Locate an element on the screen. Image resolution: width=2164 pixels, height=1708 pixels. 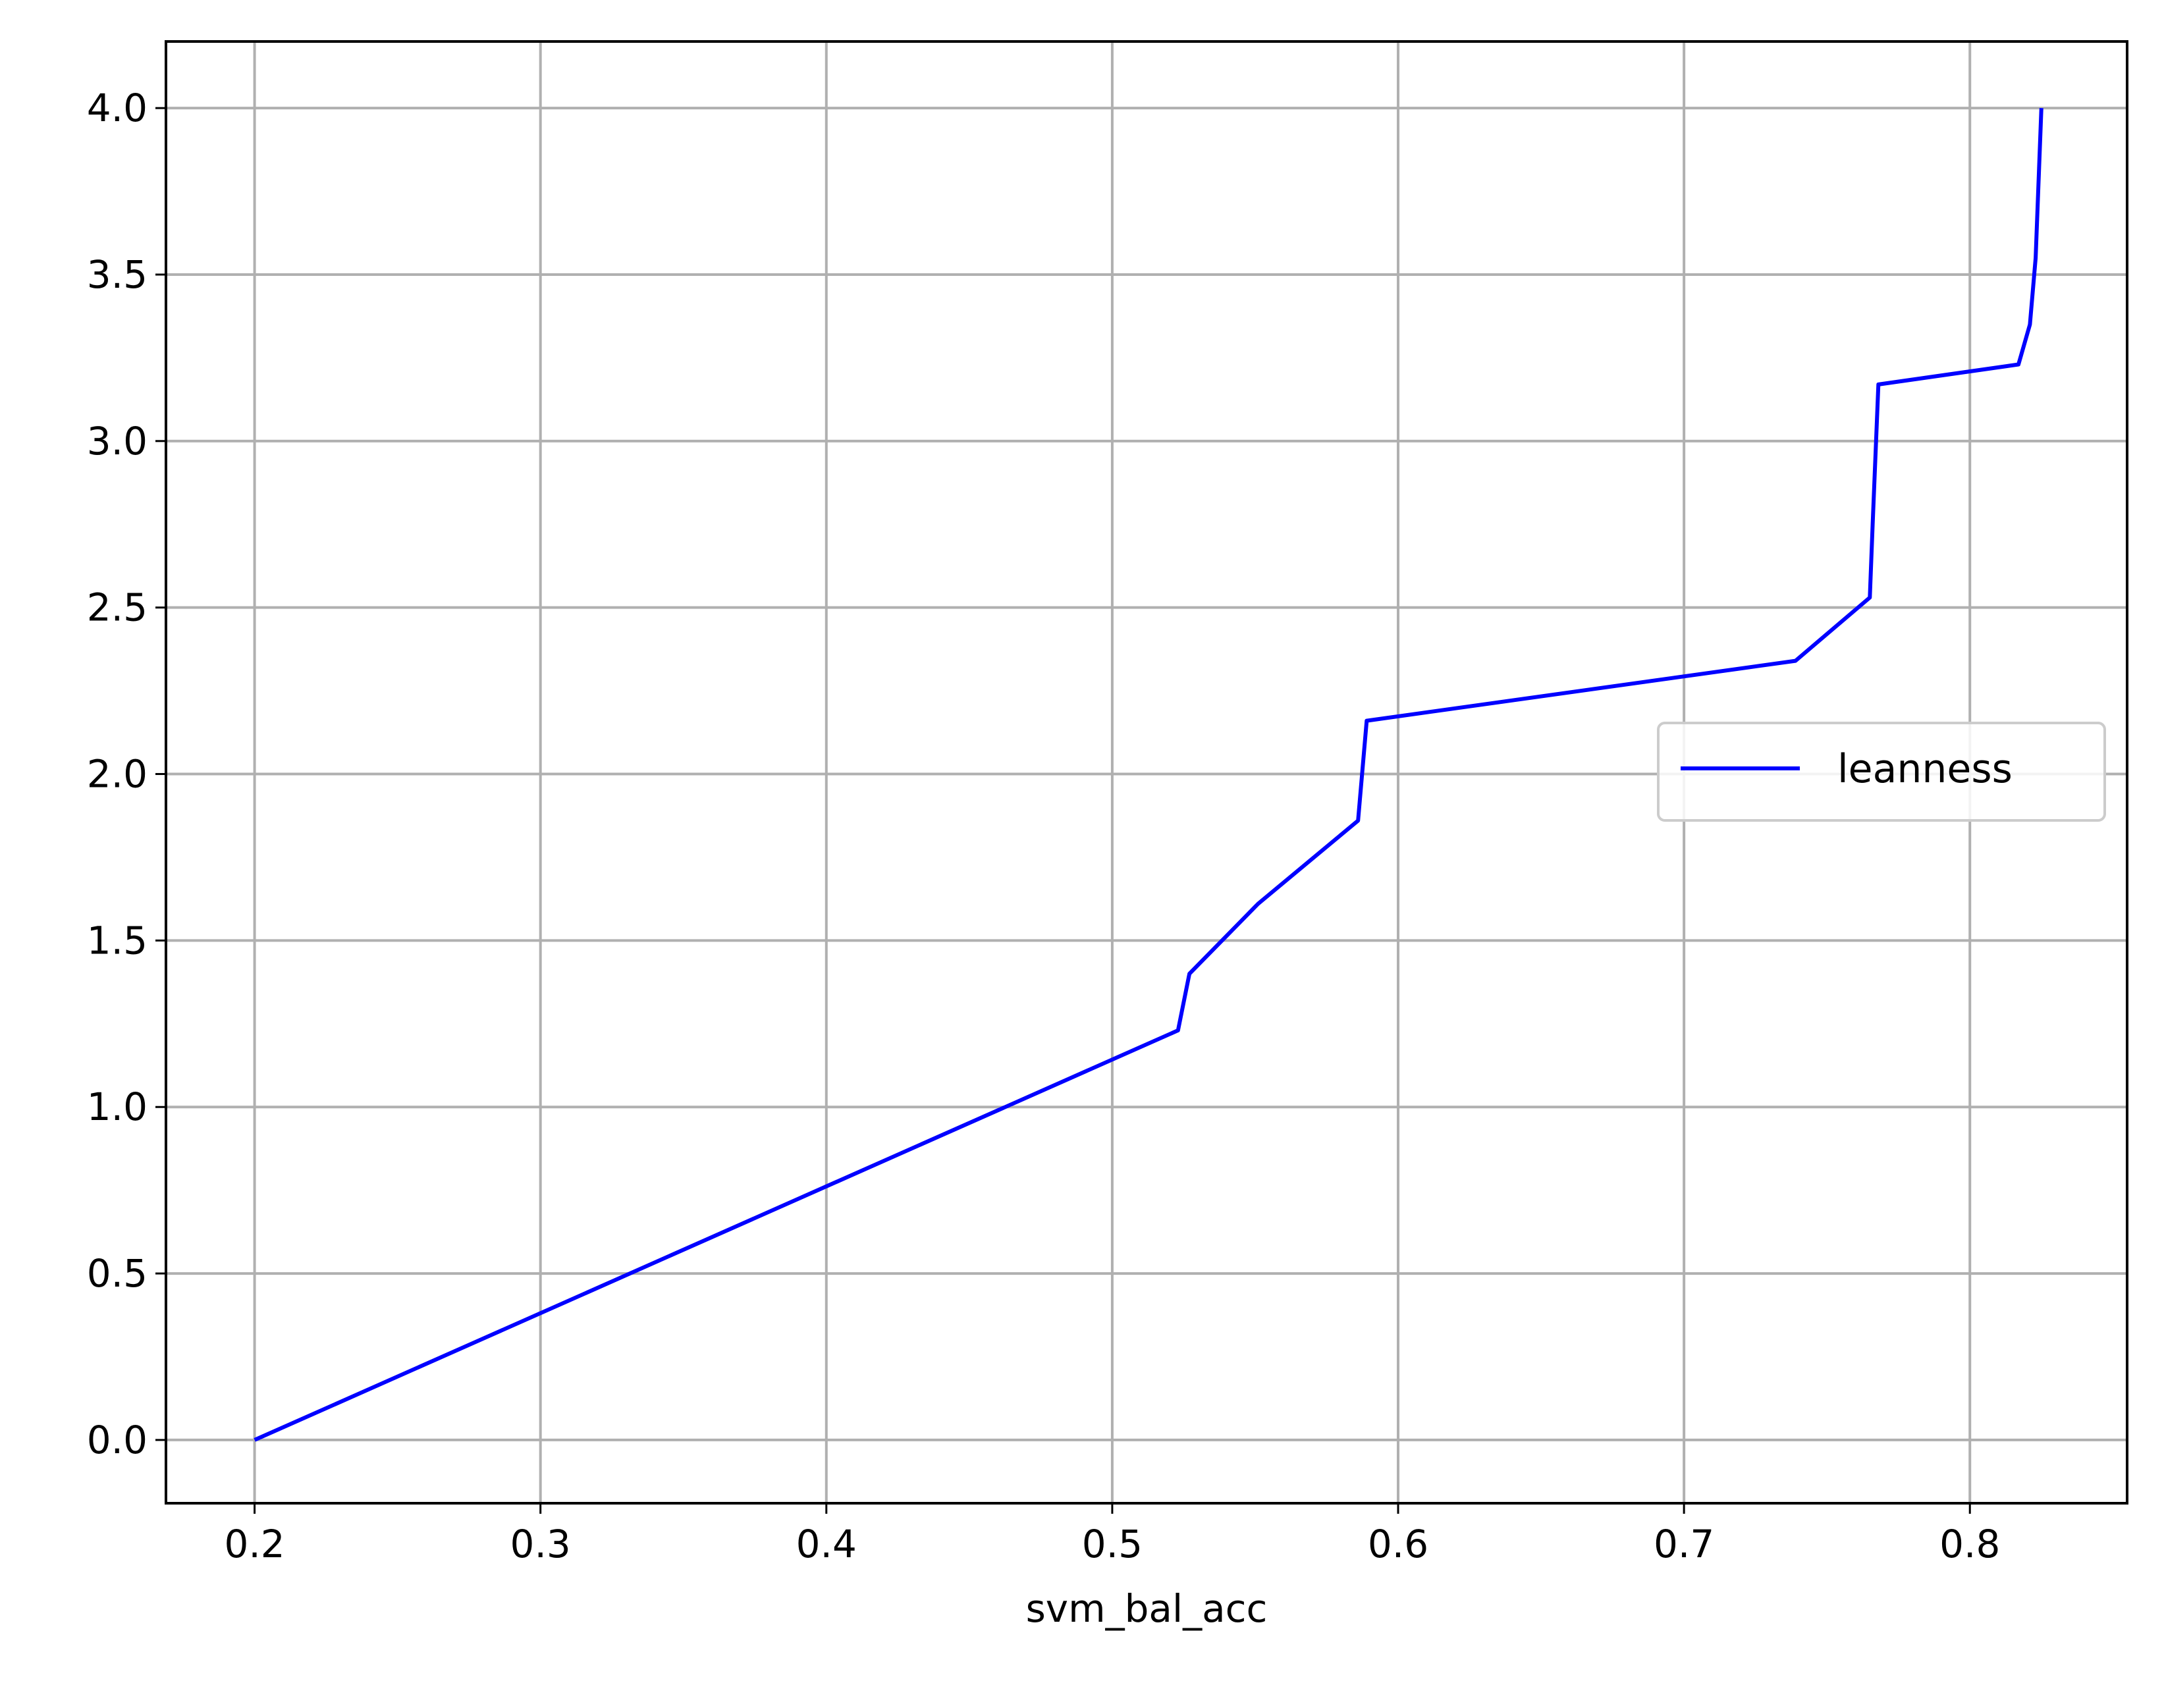
y-tick-label: 0.0 is located at coordinates (117, 1440).